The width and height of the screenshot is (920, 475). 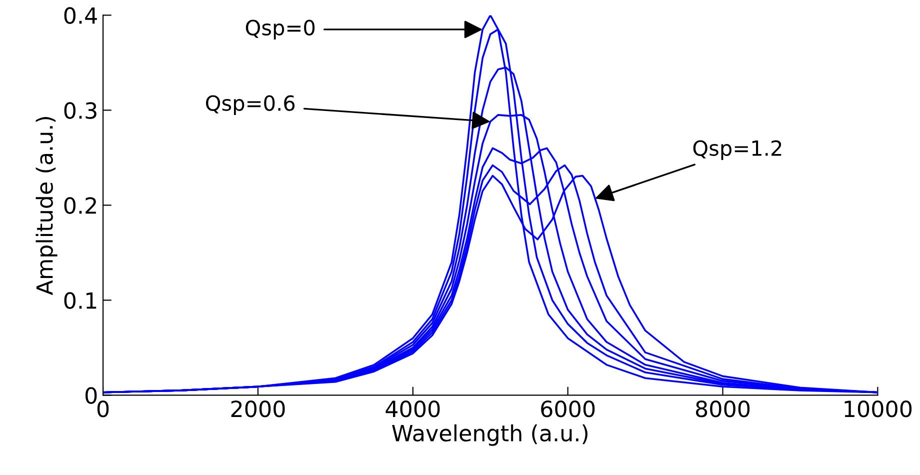 What do you see at coordinates (47, 206) in the screenshot?
I see `y-axis-title: Amplitude (a.u.)` at bounding box center [47, 206].